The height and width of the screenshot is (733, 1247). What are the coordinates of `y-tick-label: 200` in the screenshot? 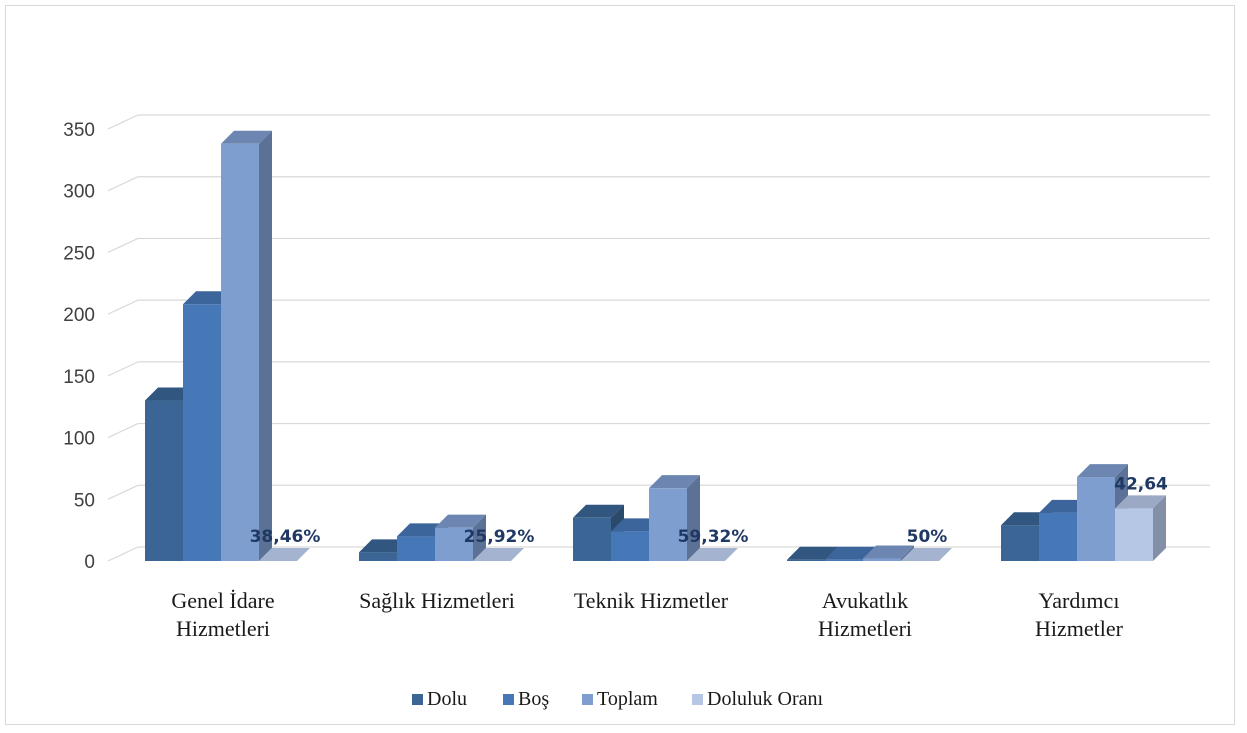 It's located at (79, 315).